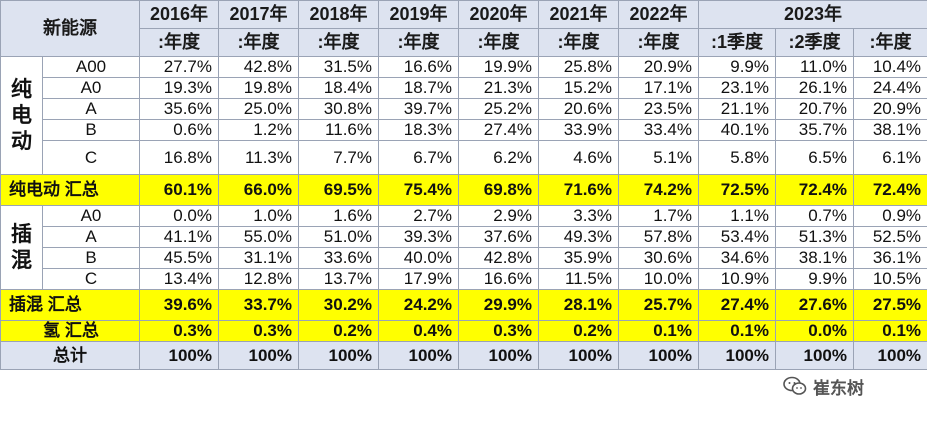  What do you see at coordinates (258, 109) in the screenshot?
I see `value-cell: 25.0%` at bounding box center [258, 109].